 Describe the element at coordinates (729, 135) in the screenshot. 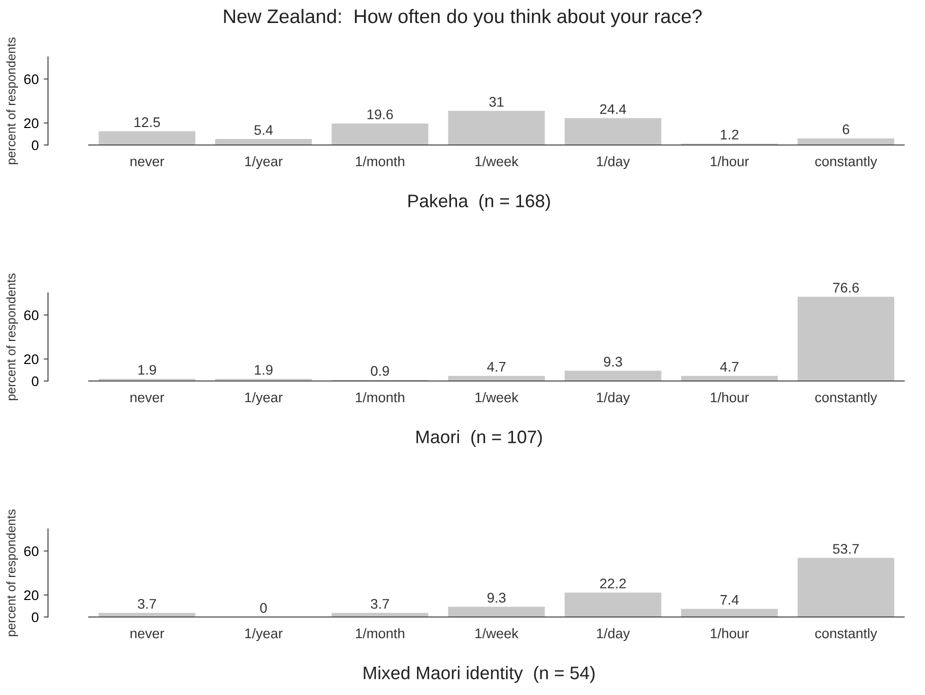

I see `data-label: 1.2` at that location.